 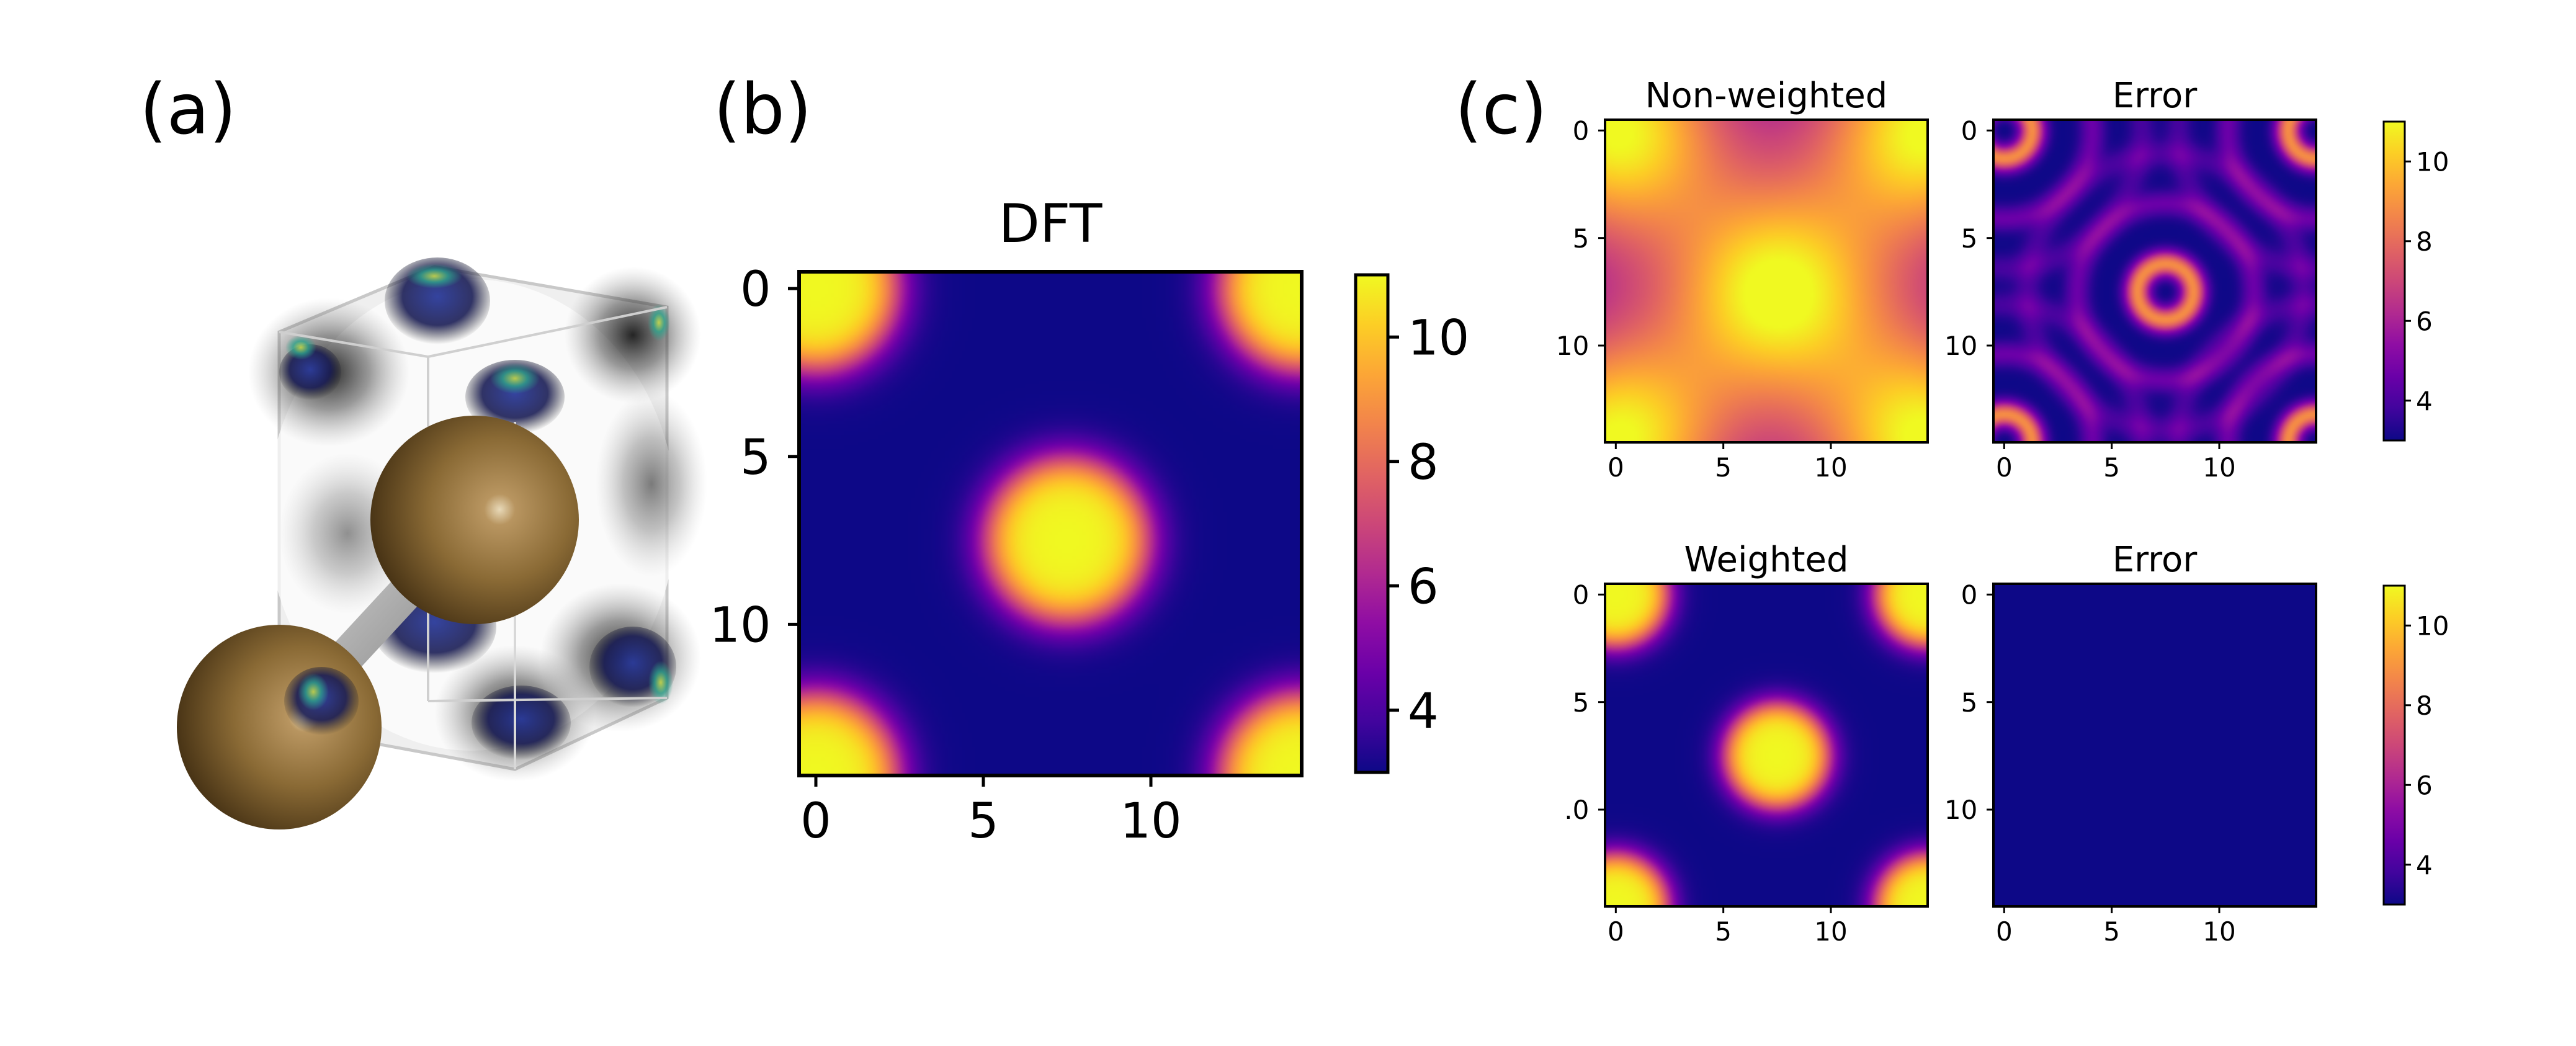 I want to click on crystal-structure, so click(x=442, y=543).